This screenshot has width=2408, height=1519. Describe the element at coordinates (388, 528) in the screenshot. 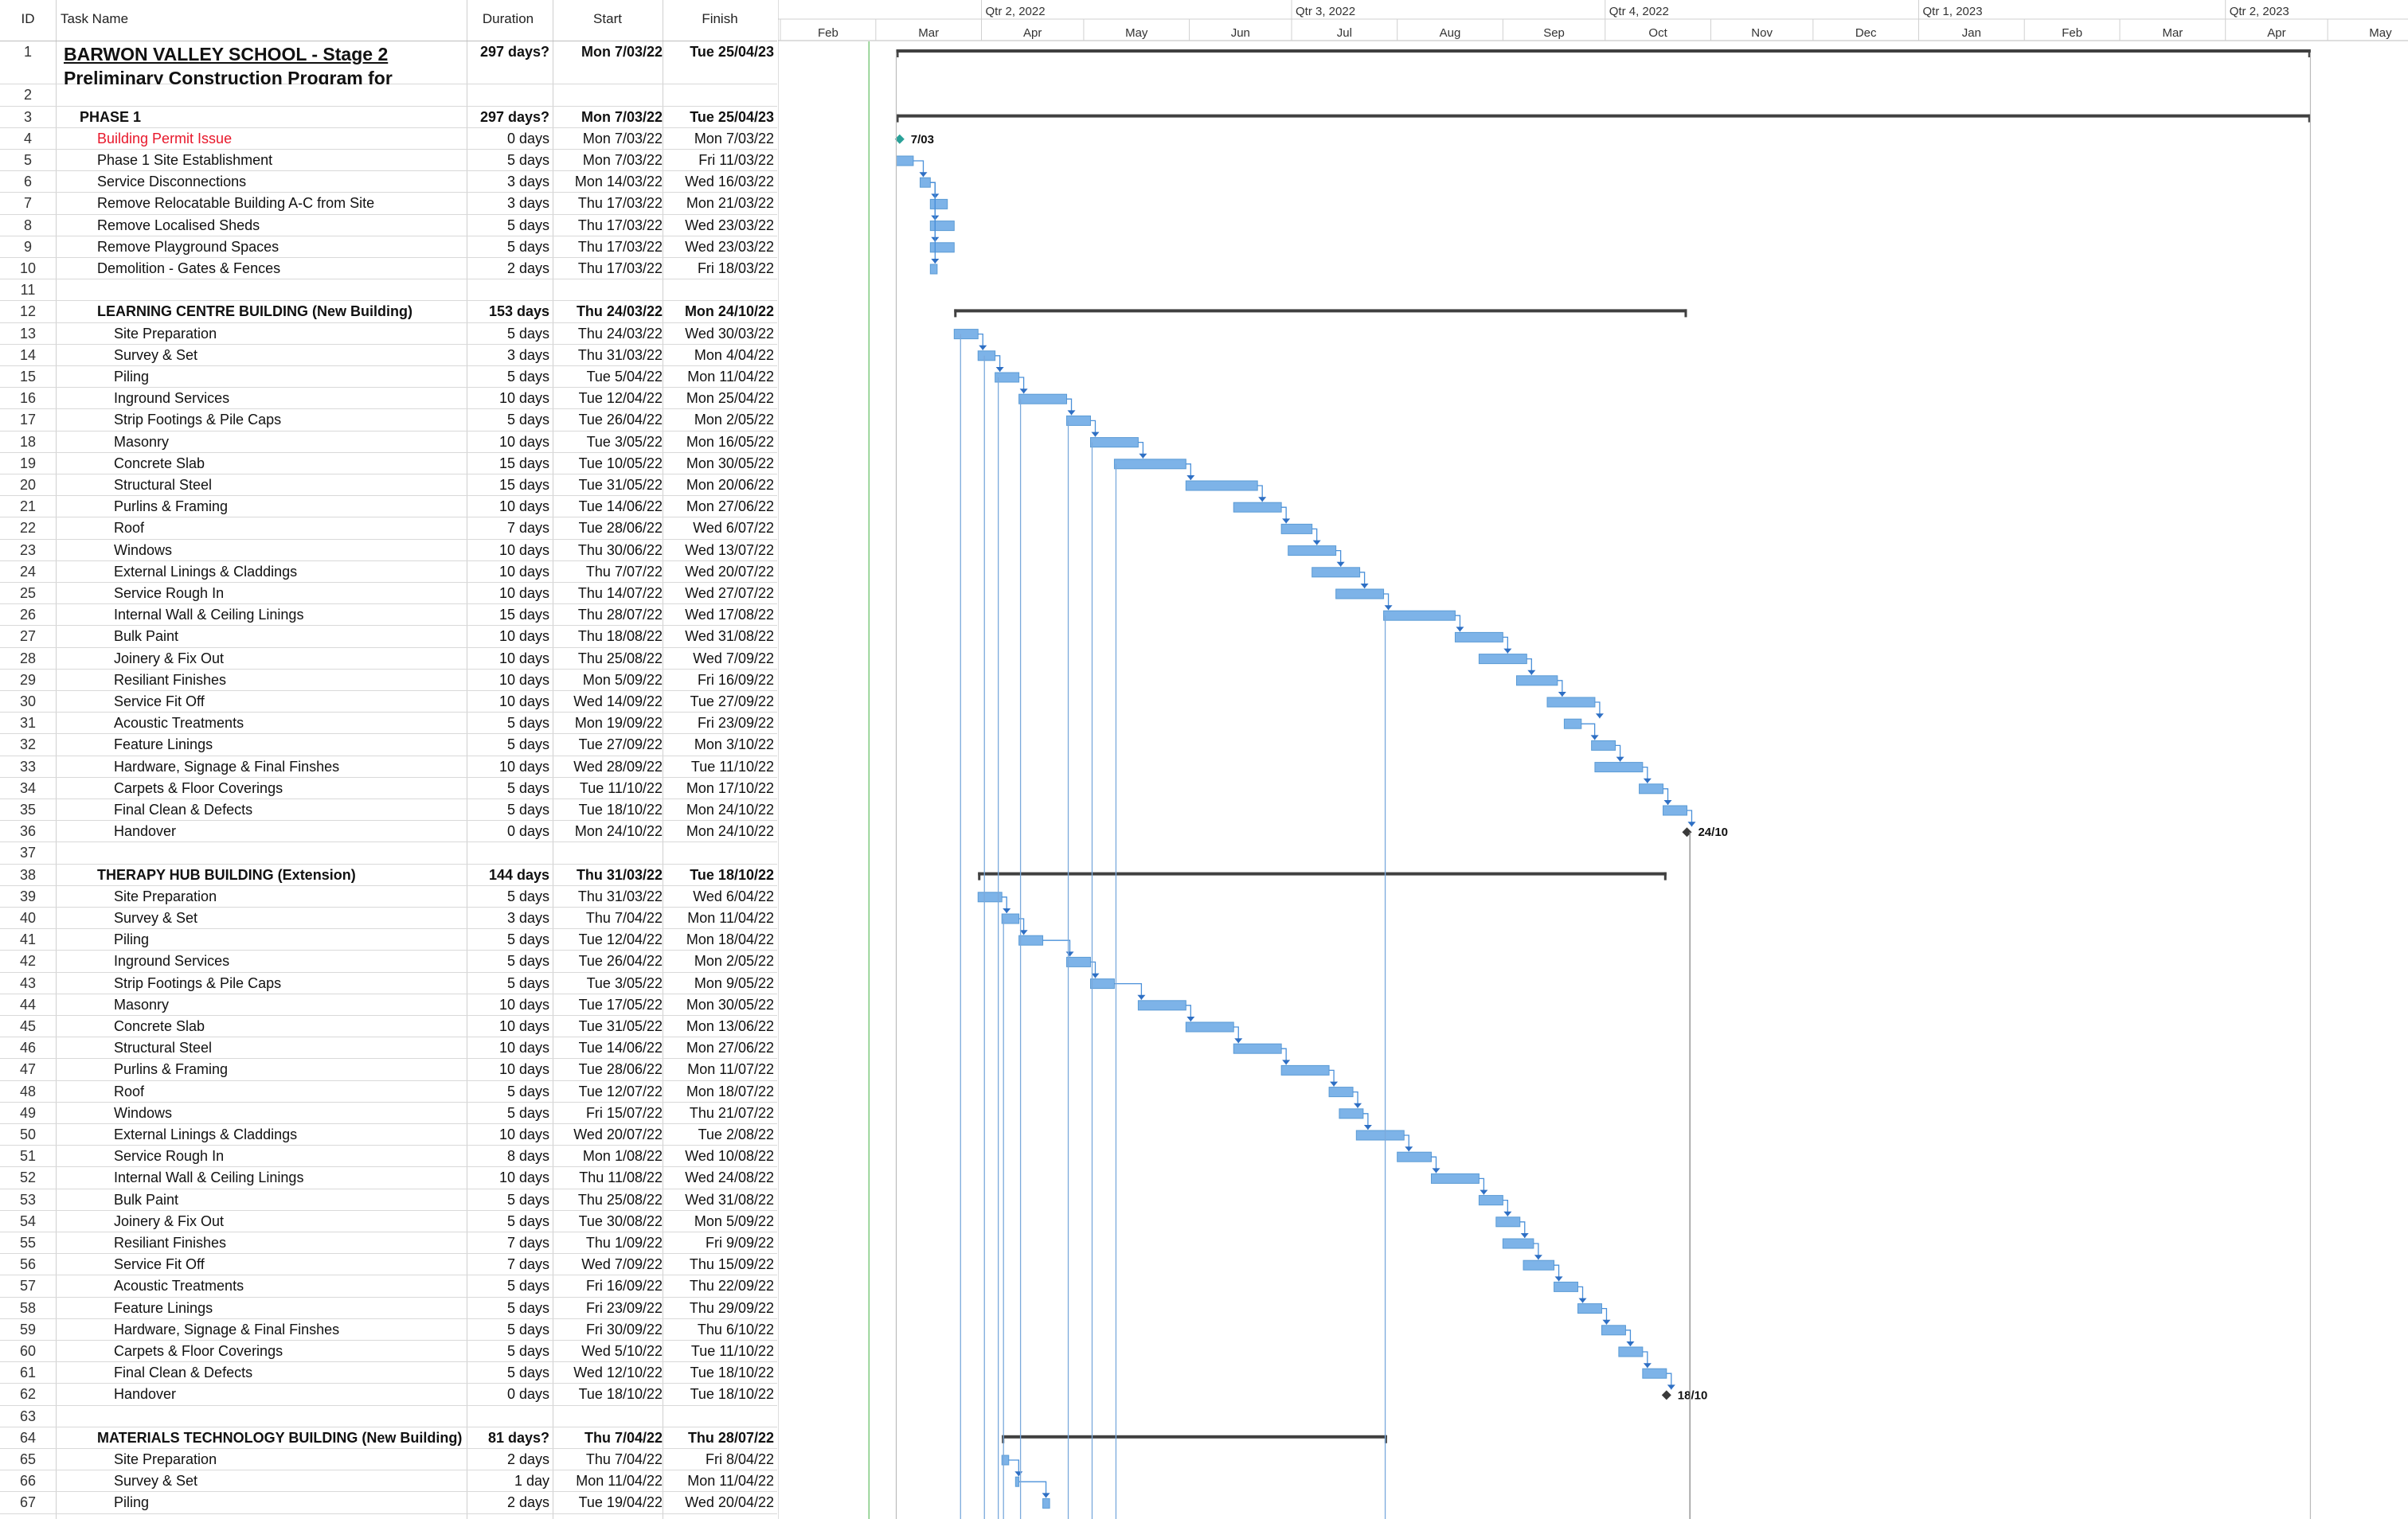

I see `table-row: 22 Roof 7 days Tue 28/06/22 Wed 6/07/22` at that location.